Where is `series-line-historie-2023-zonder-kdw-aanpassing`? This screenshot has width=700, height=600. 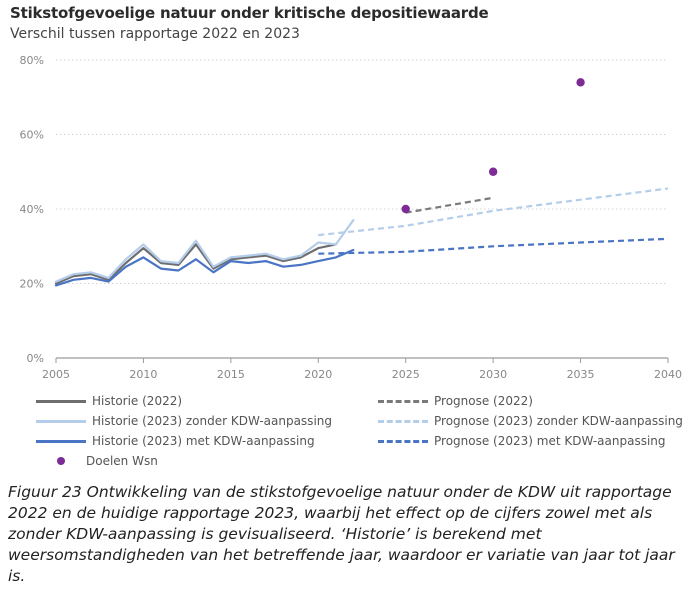
series-line-historie-2023-zonder-kdw-aanpassing is located at coordinates (204, 251).